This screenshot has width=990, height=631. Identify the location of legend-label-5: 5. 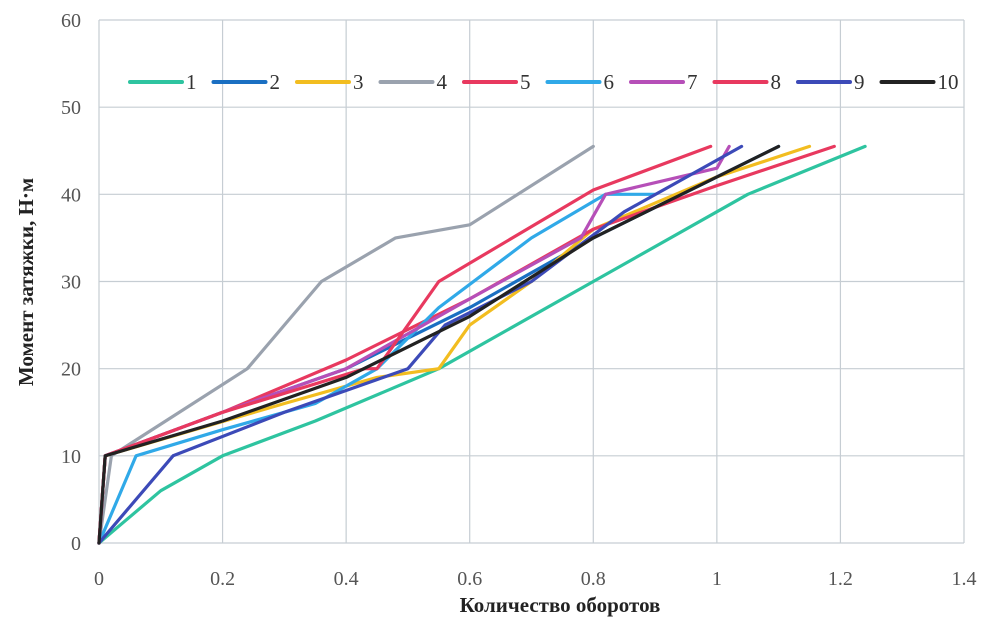
(525, 82).